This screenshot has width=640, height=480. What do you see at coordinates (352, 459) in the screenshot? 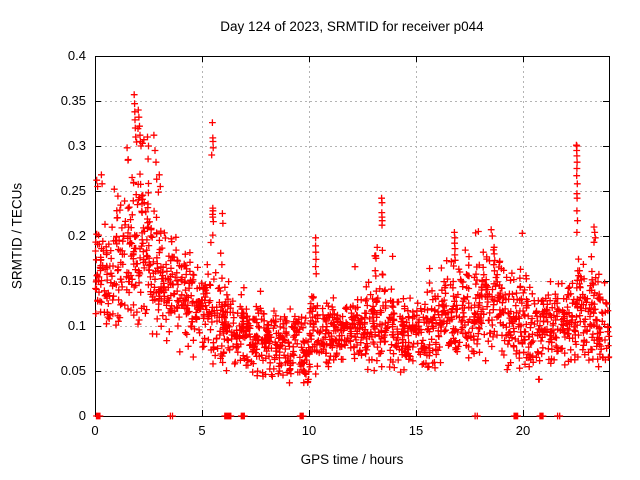
I see `x-axis-label: GPS time / hours` at bounding box center [352, 459].